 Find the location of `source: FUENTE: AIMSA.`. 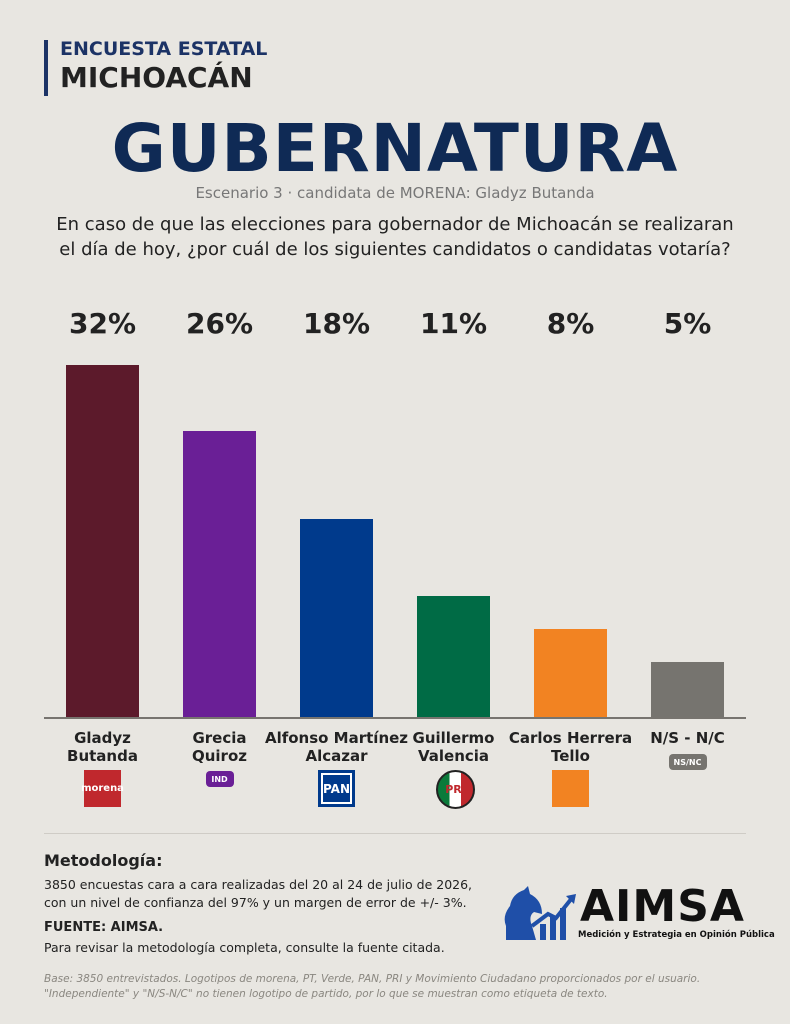

source: FUENTE: AIMSA. is located at coordinates (104, 927).